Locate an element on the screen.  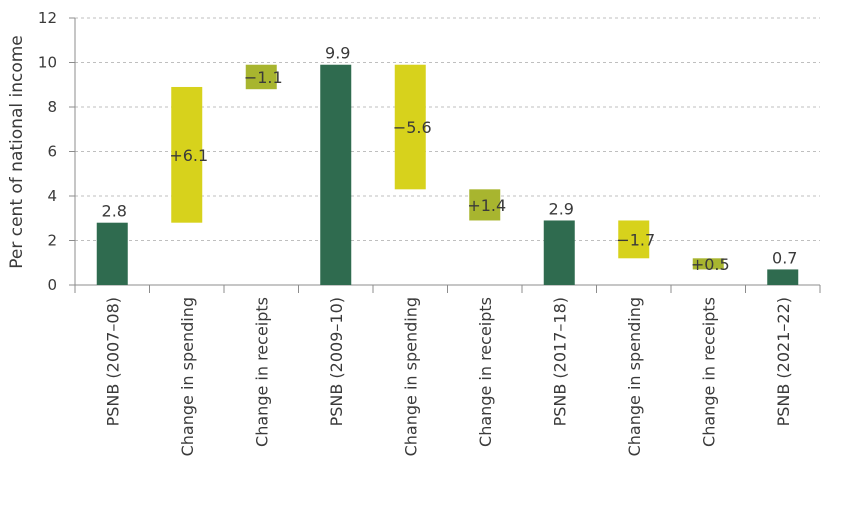
bar-value-label: −5.6 is located at coordinates (412, 127).